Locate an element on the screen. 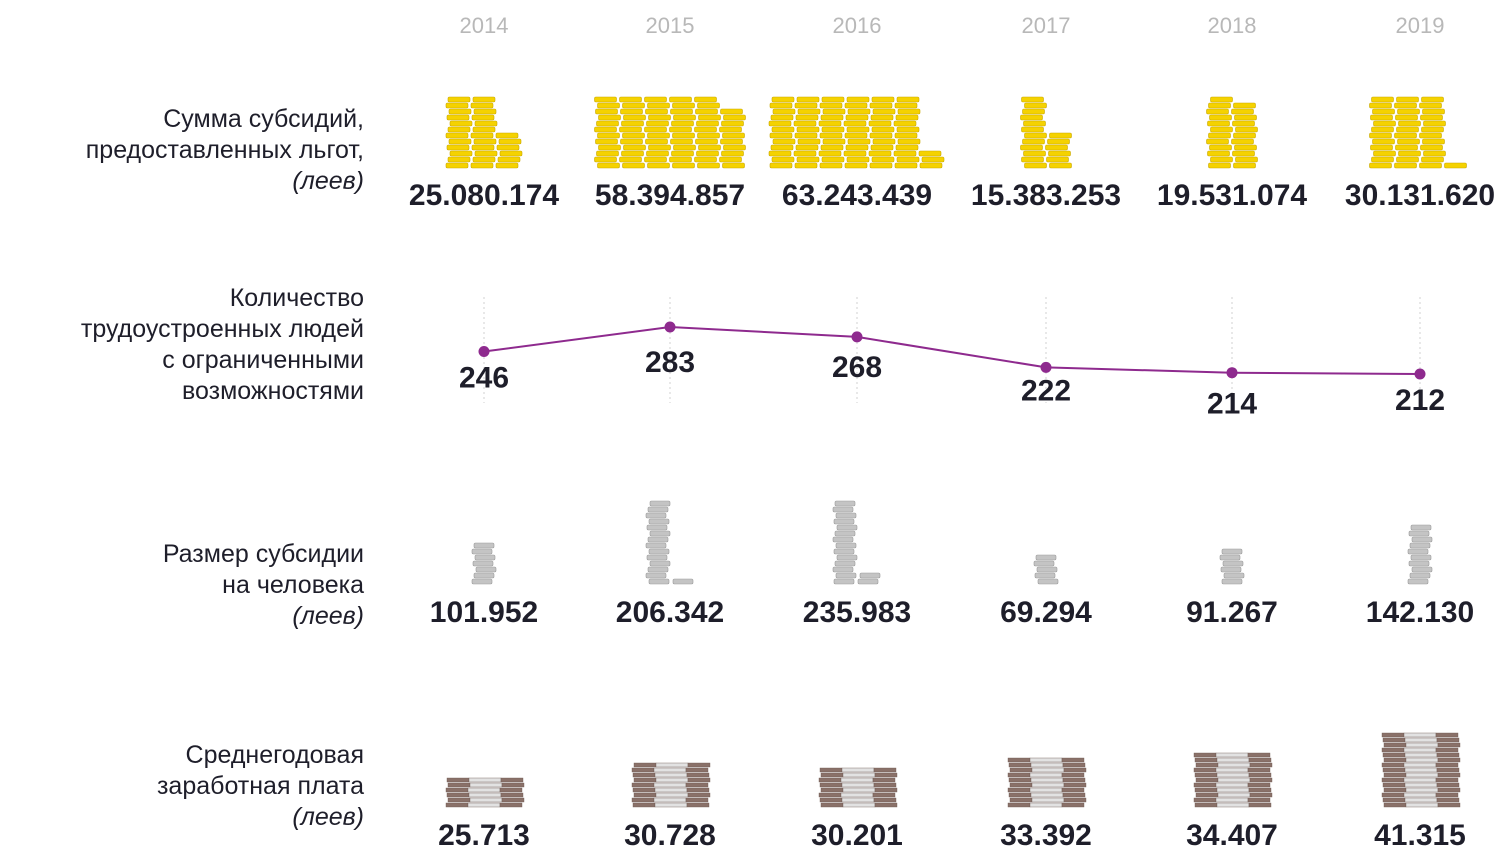  year-label: 2014 is located at coordinates (484, 25).